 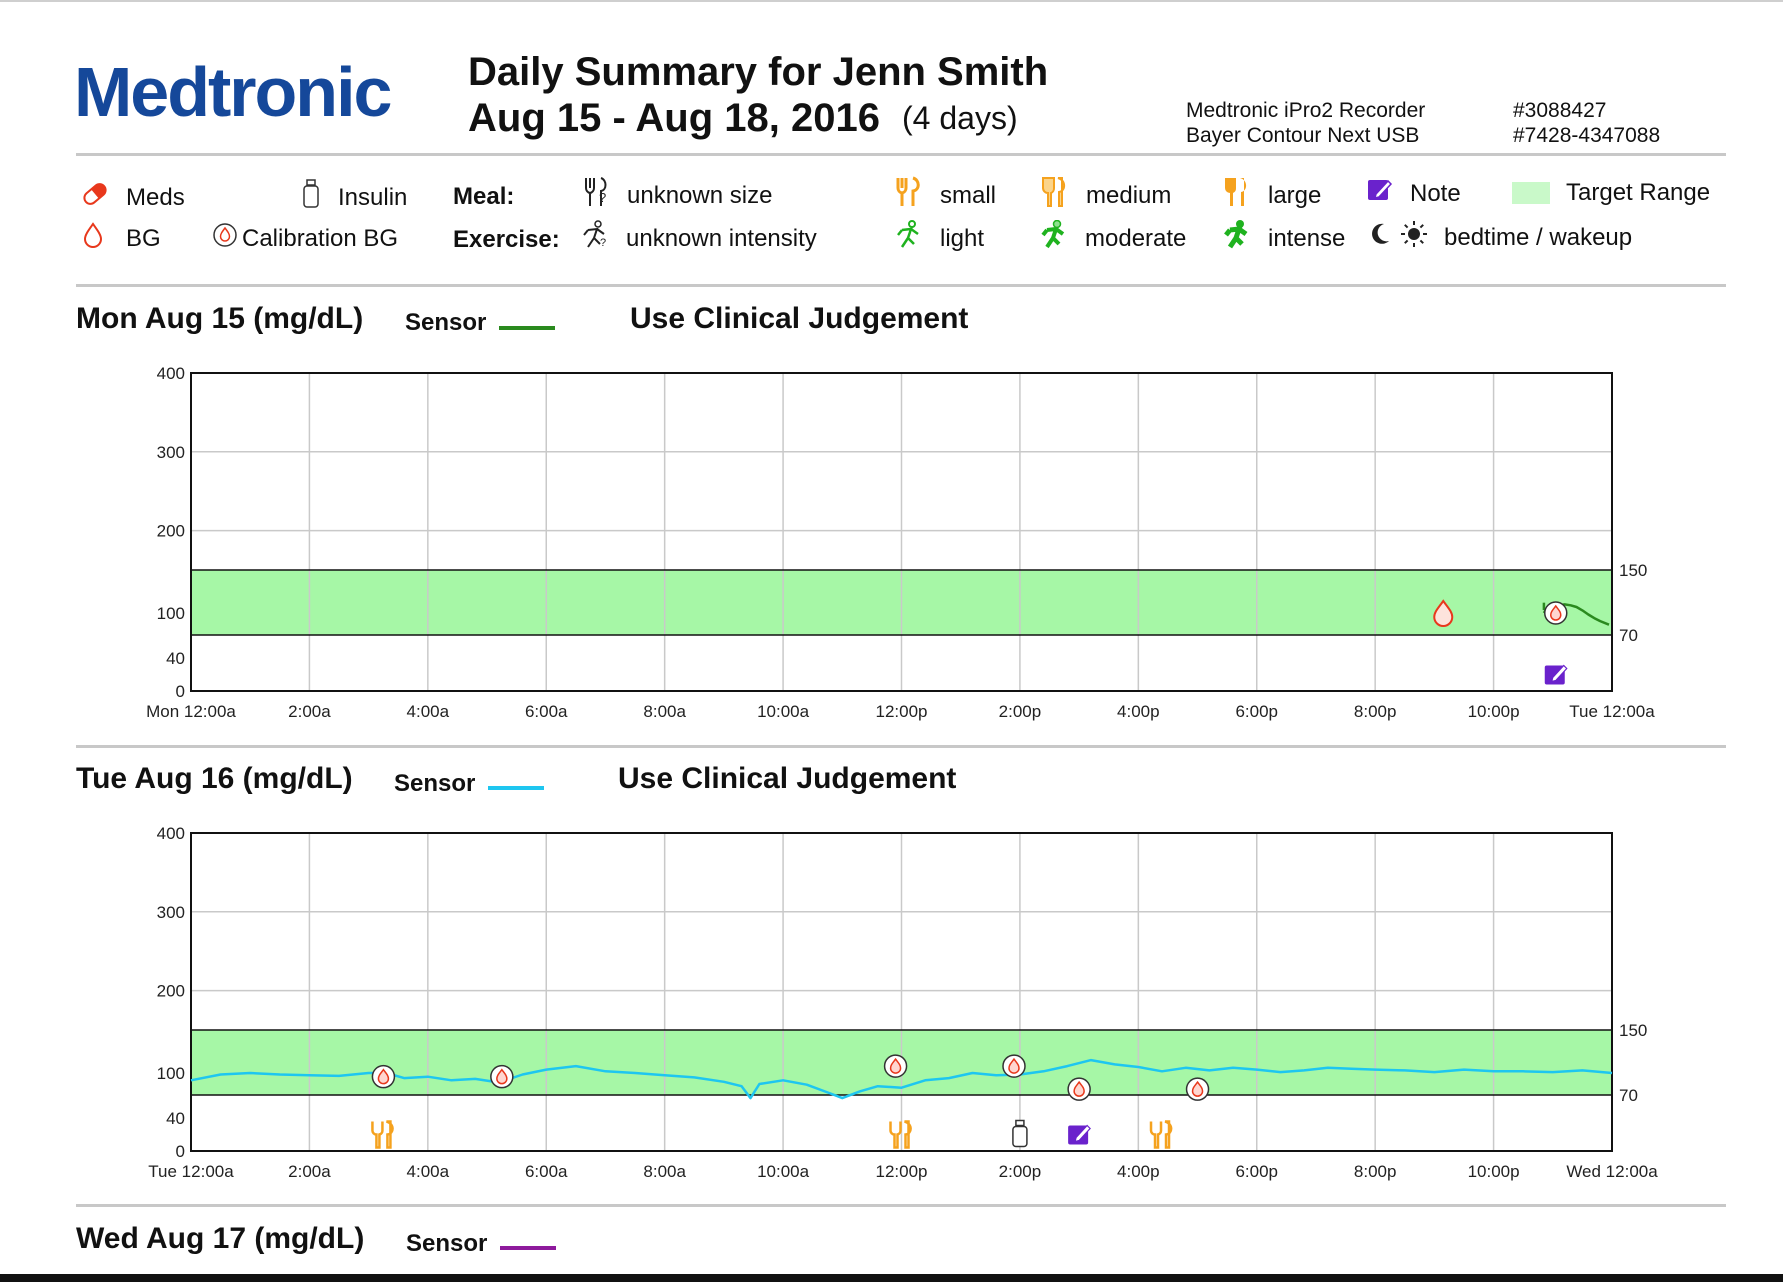 I want to click on y-tick-label: 300, so click(x=171, y=912).